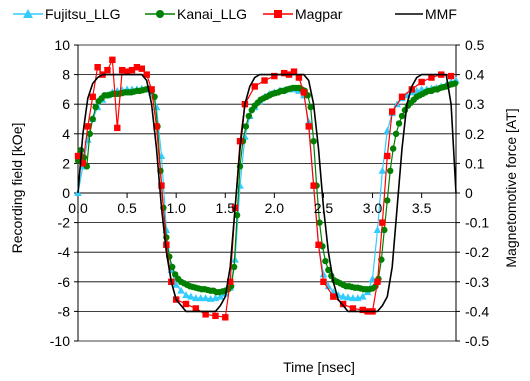 The height and width of the screenshot is (381, 530). Describe the element at coordinates (127, 208) in the screenshot. I see `x-tick-label-1: 0.5` at that location.